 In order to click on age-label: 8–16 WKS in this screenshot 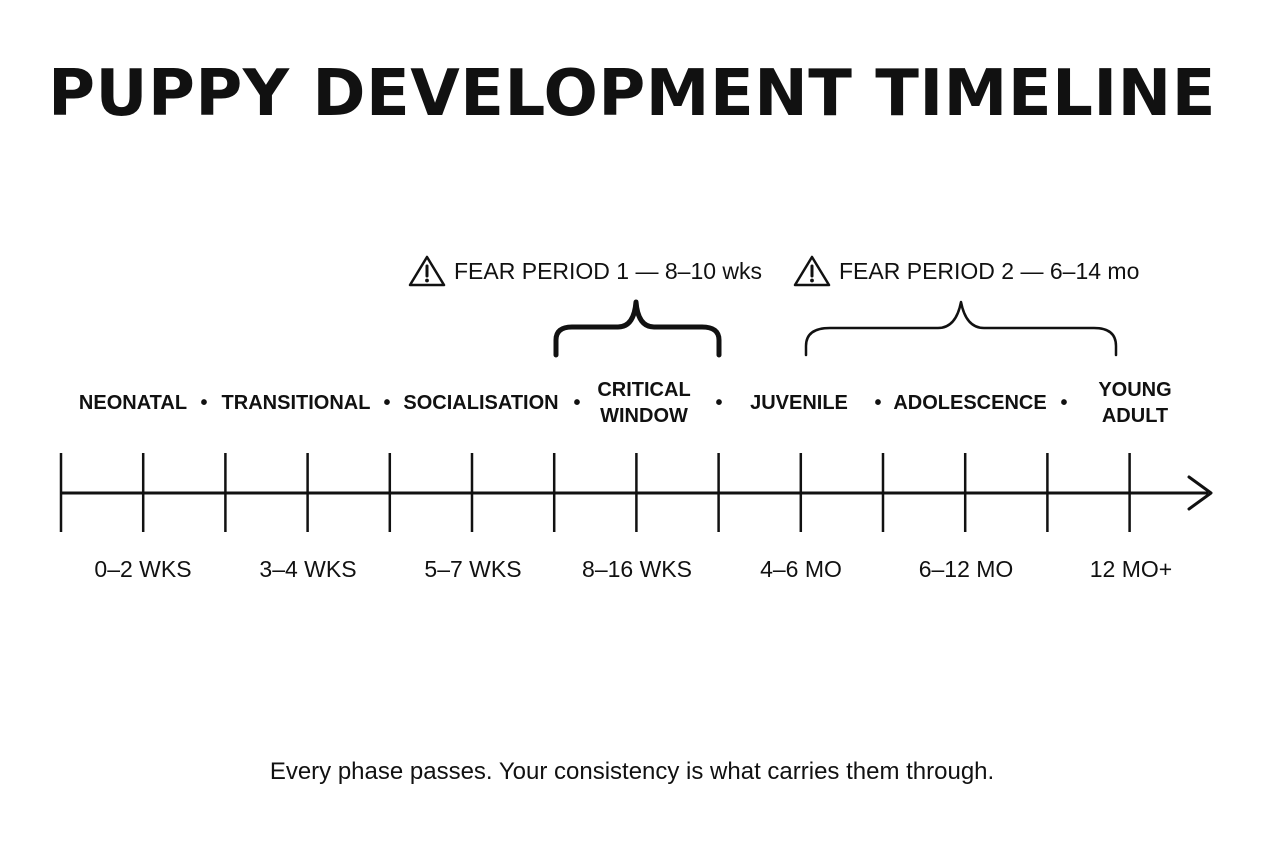, I will do `click(637, 569)`.